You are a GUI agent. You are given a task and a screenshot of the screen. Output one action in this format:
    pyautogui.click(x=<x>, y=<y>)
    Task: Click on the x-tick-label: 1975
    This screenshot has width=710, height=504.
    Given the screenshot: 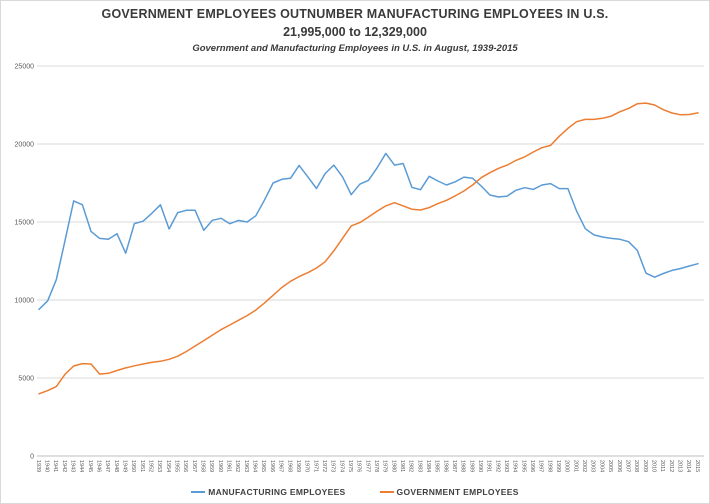 What is the action you would take?
    pyautogui.click(x=350, y=466)
    